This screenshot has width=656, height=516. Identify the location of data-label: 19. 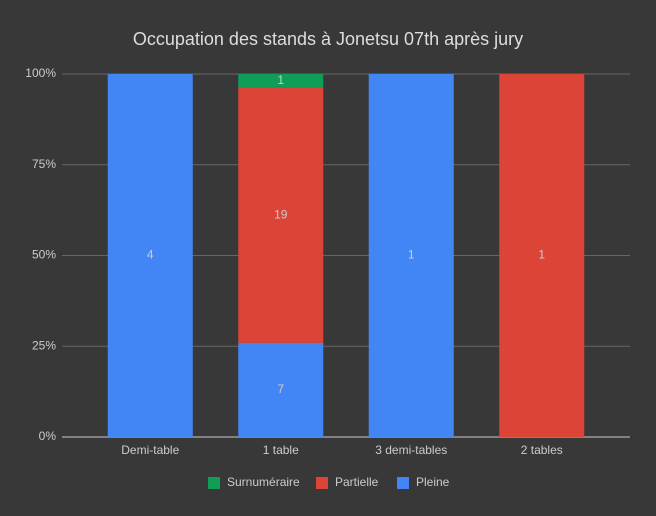
(281, 214).